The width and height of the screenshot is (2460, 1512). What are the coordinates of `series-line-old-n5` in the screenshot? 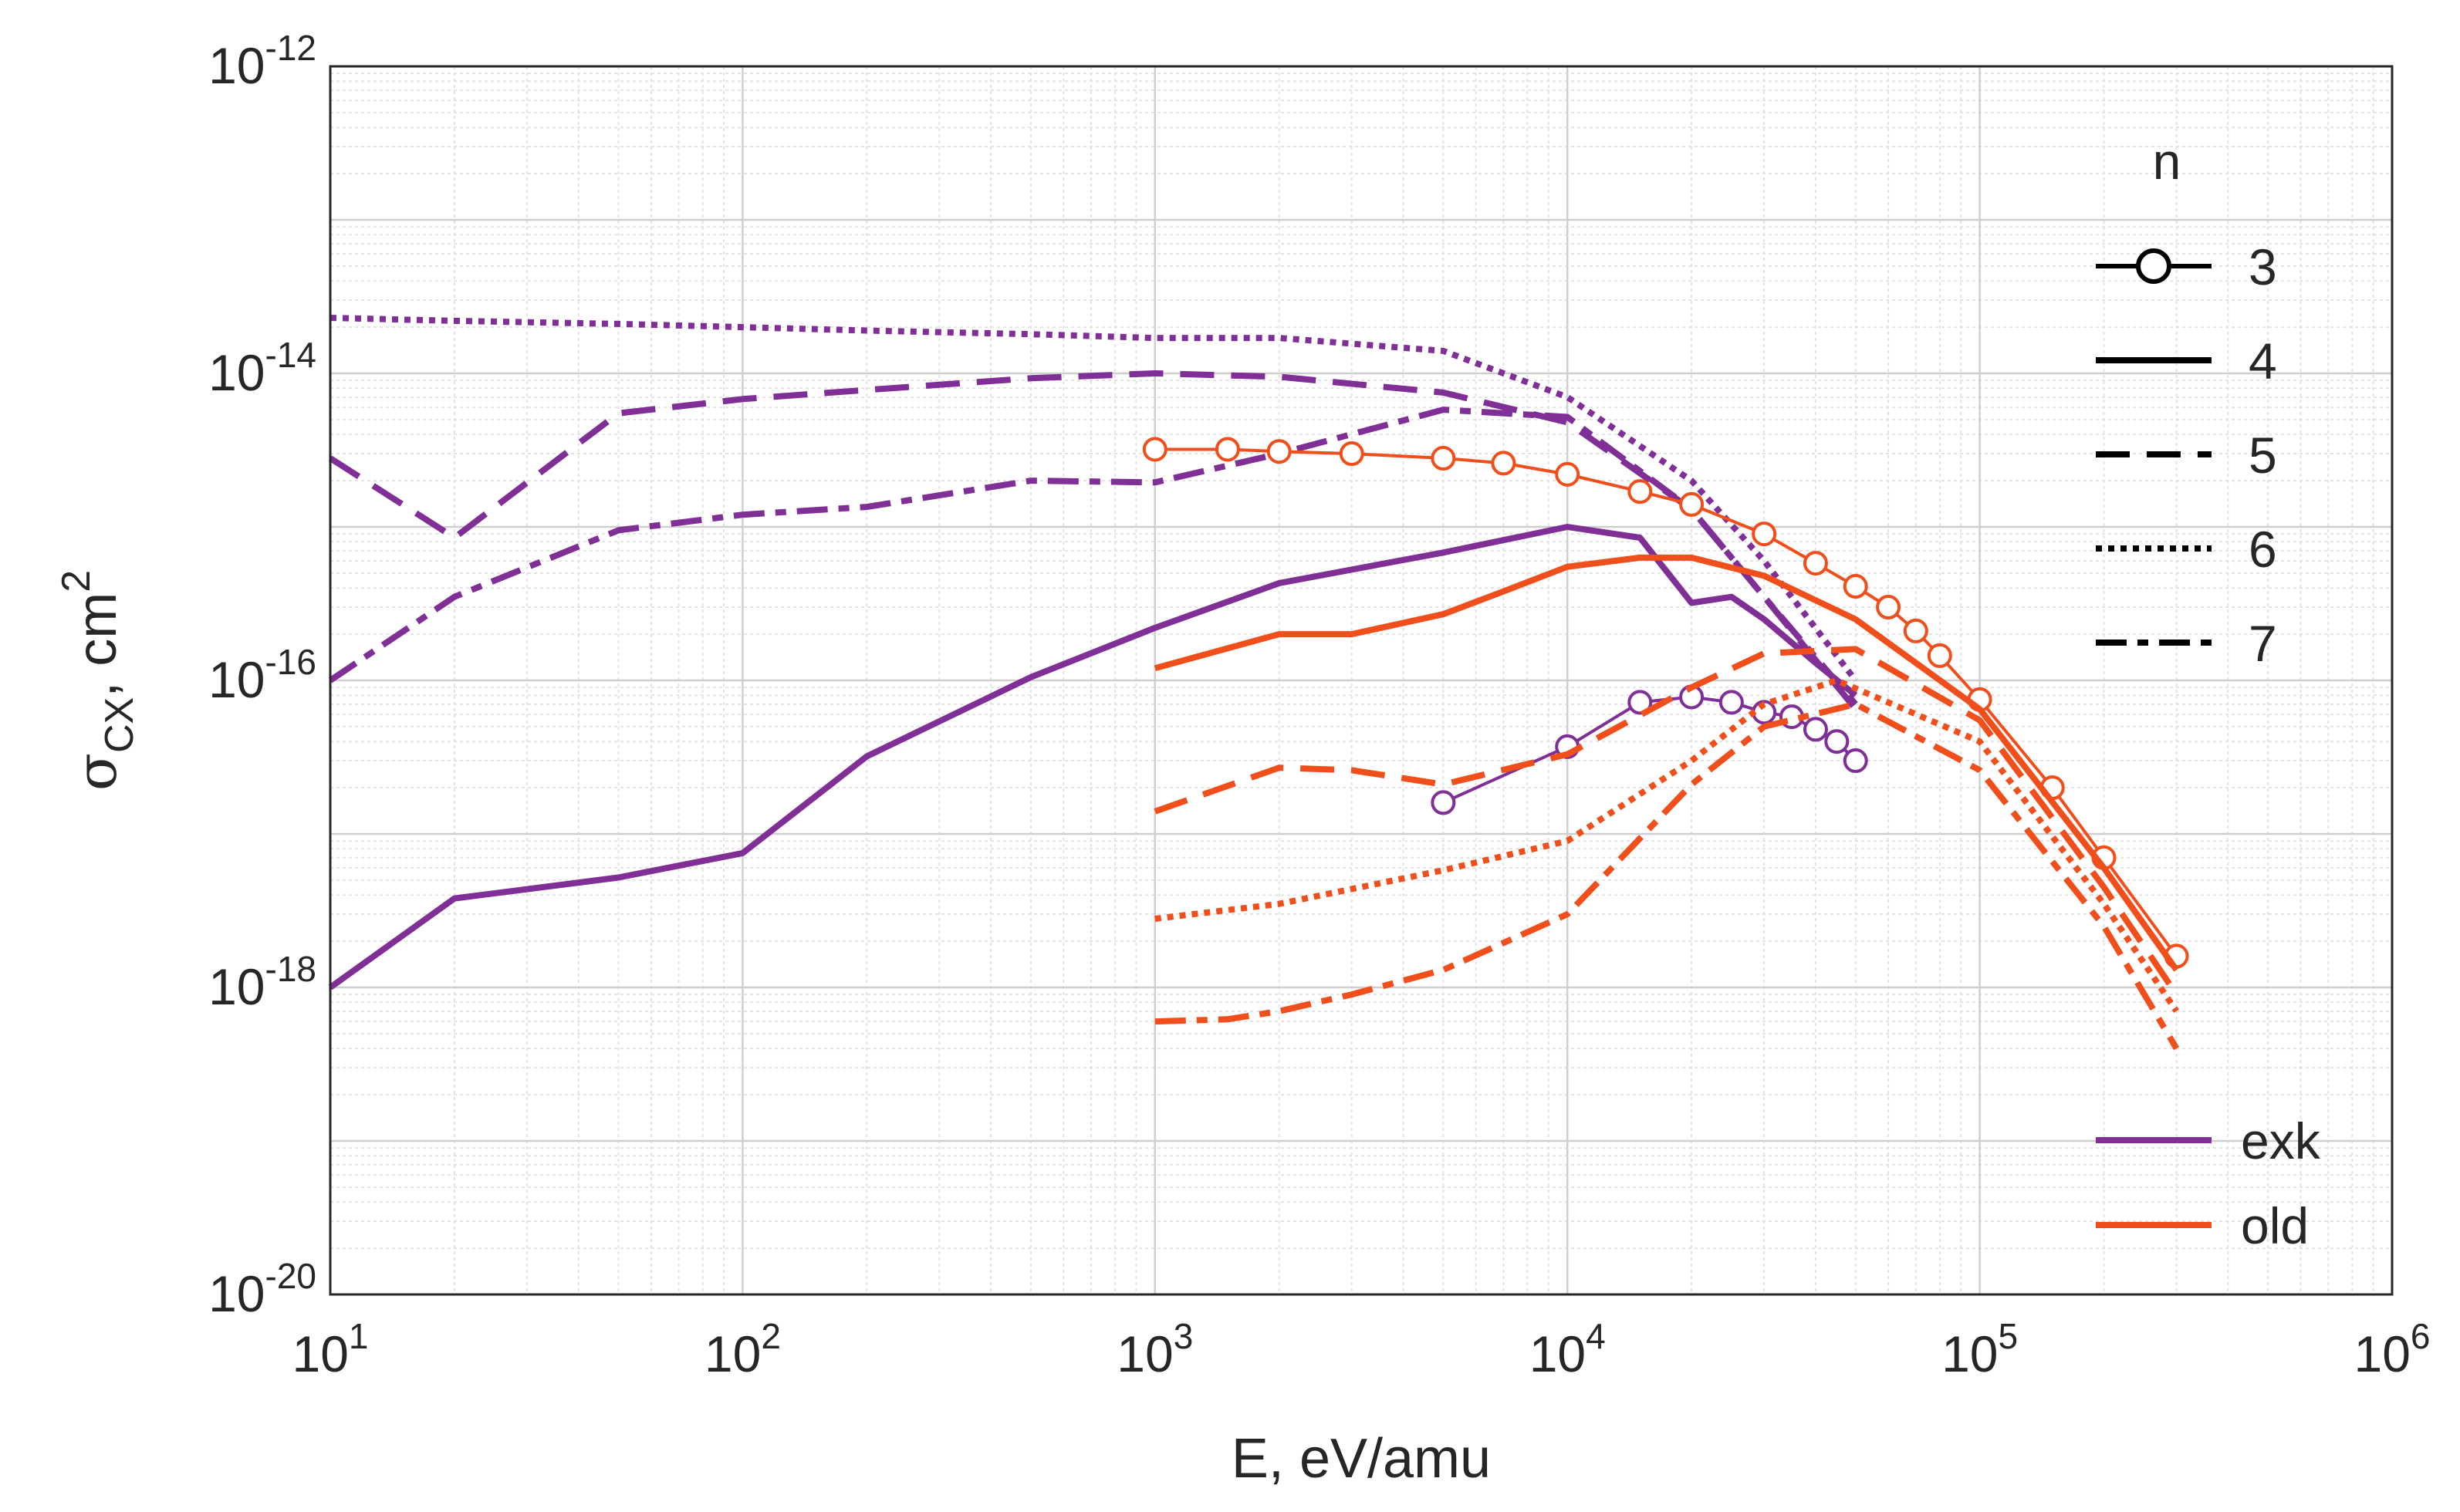 It's located at (1666, 821).